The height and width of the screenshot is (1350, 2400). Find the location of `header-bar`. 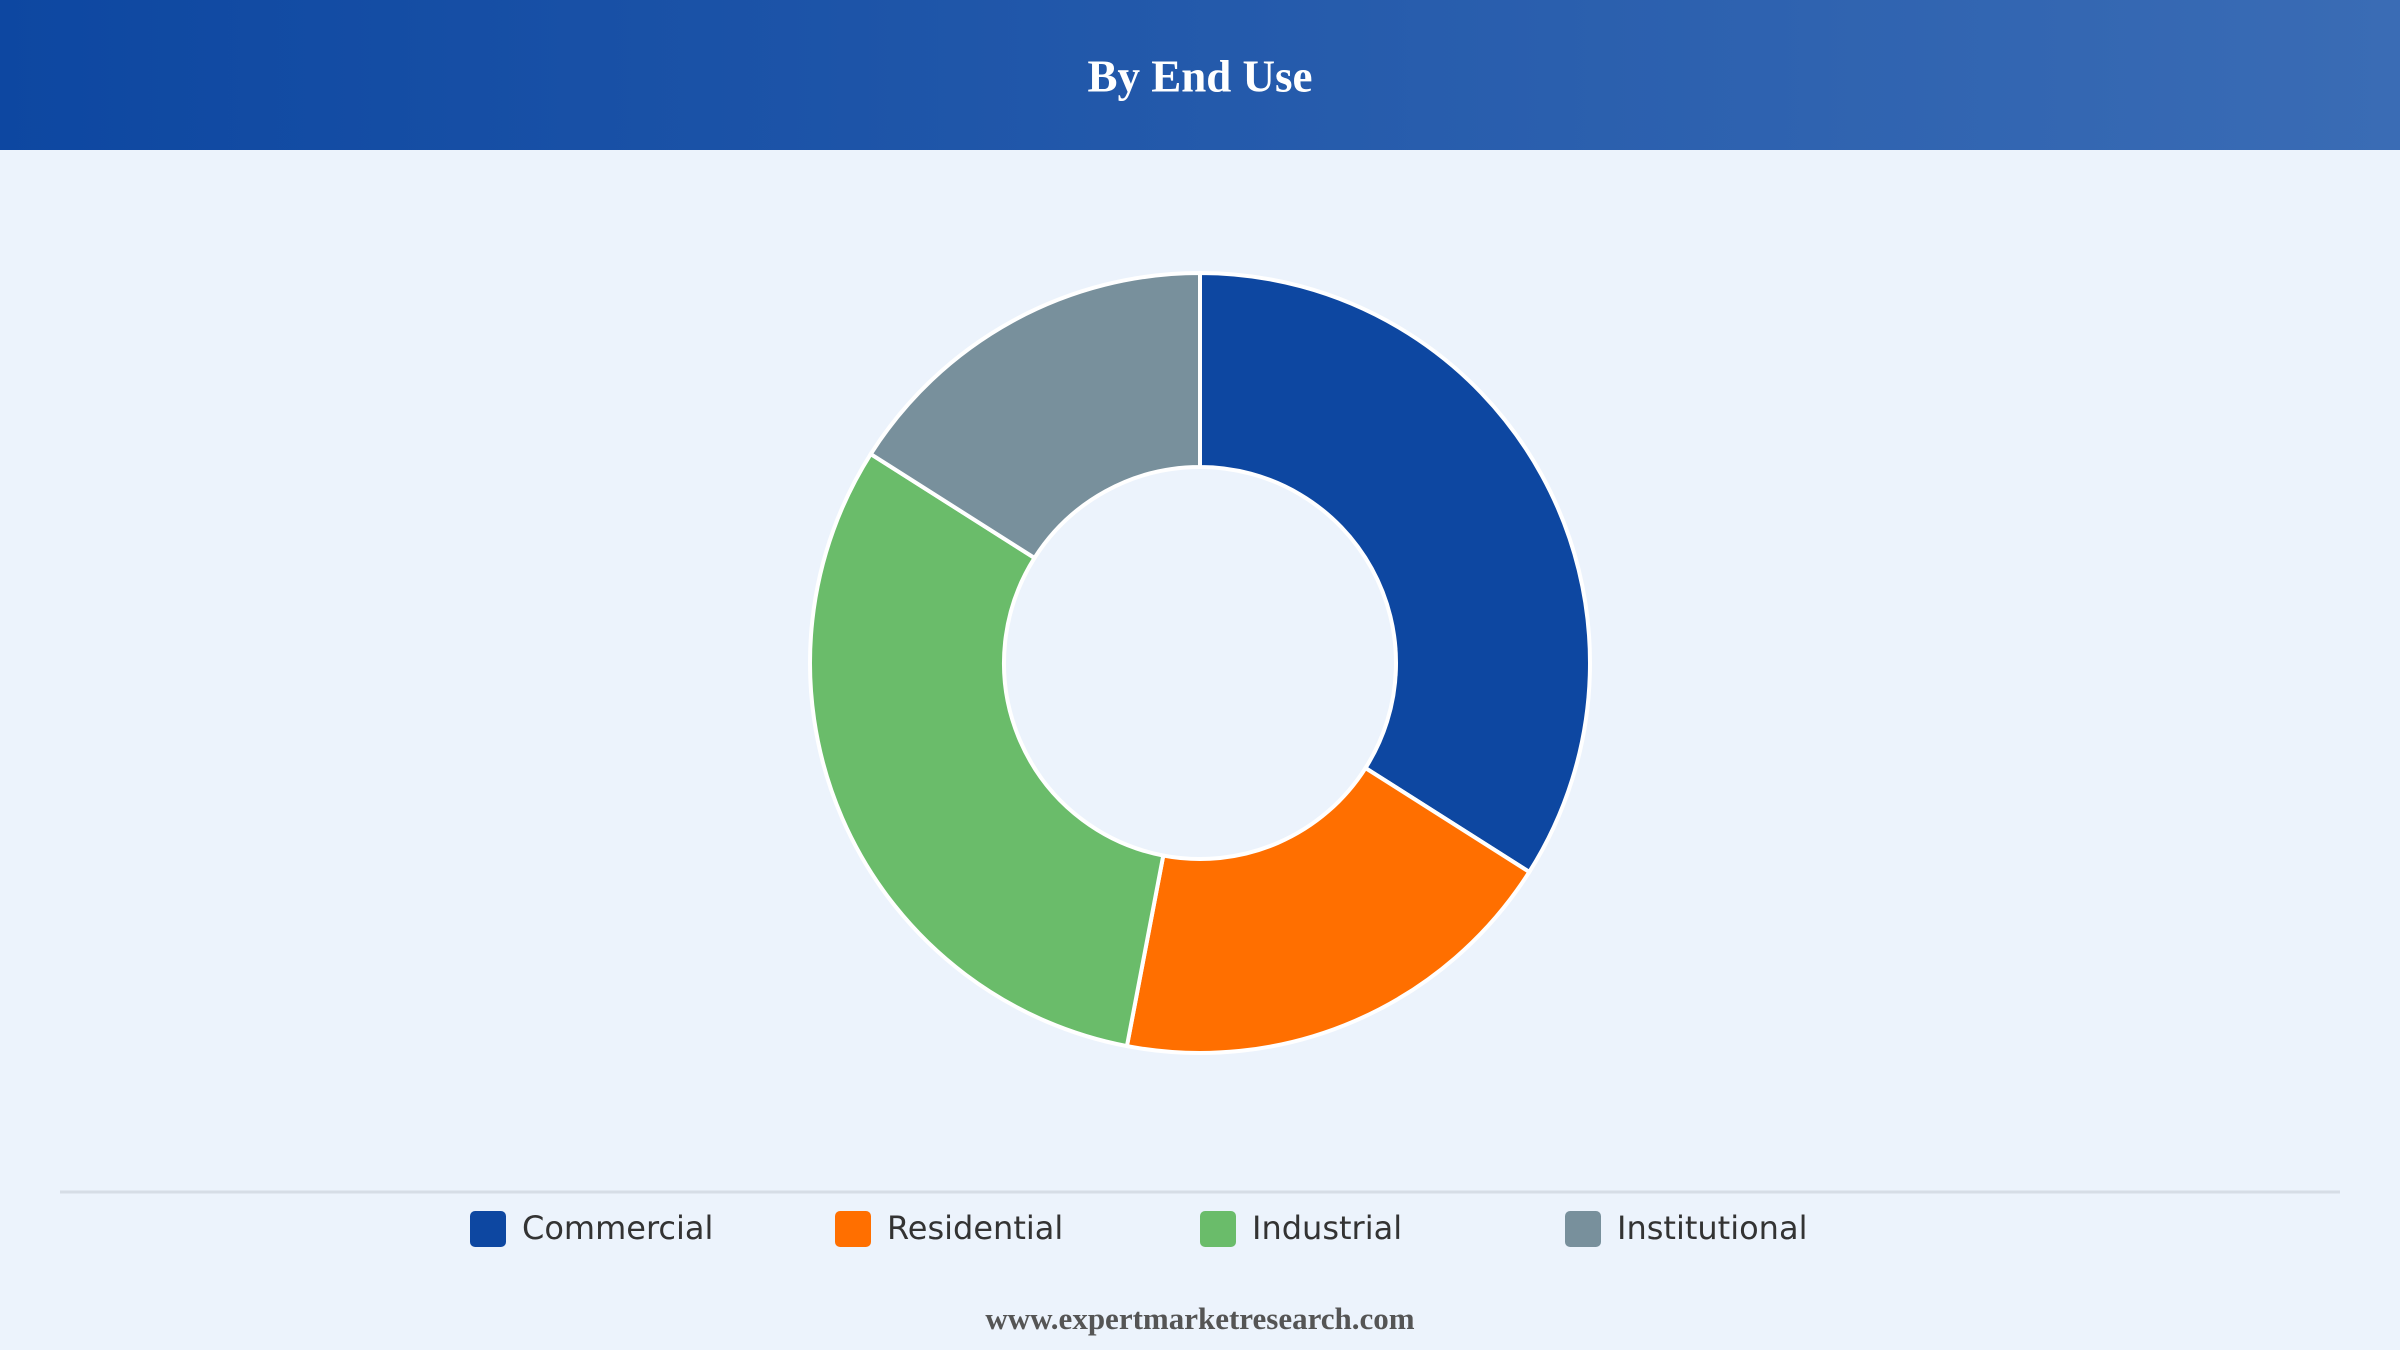

header-bar is located at coordinates (1200, 75).